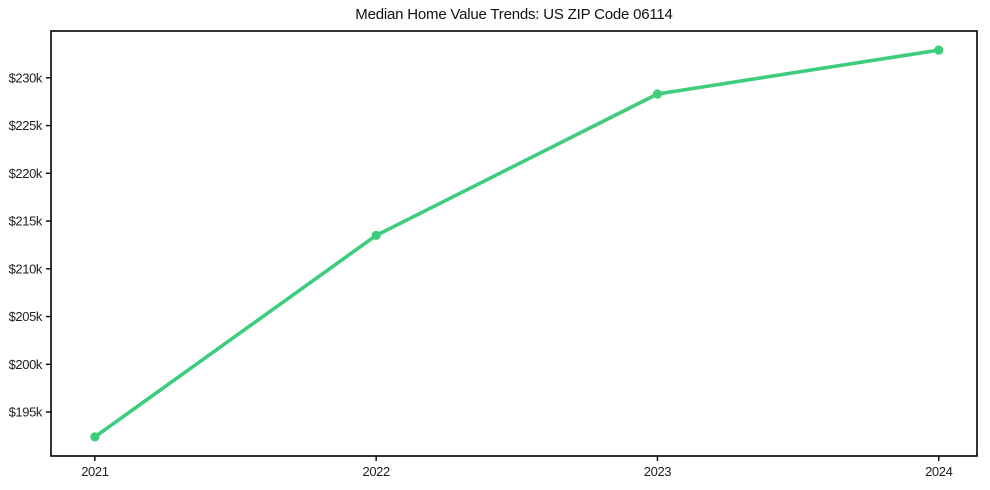  Describe the element at coordinates (938, 471) in the screenshot. I see `x-tick-label: 2024` at that location.